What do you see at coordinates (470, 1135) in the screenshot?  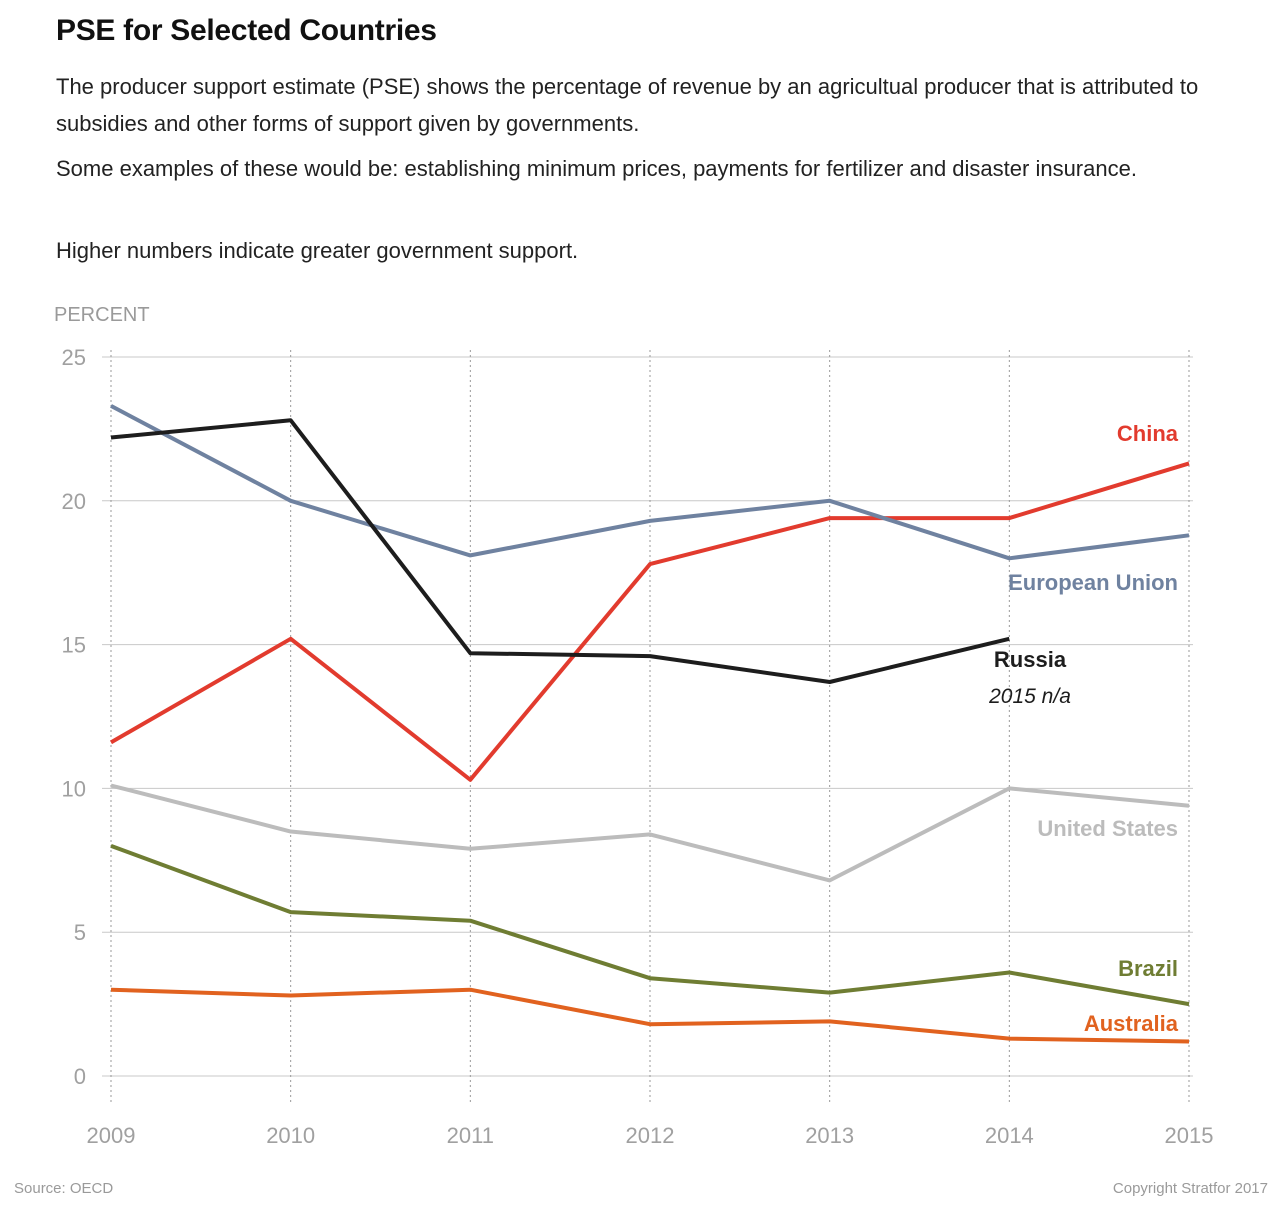 I see `x-tick-label: 2011` at bounding box center [470, 1135].